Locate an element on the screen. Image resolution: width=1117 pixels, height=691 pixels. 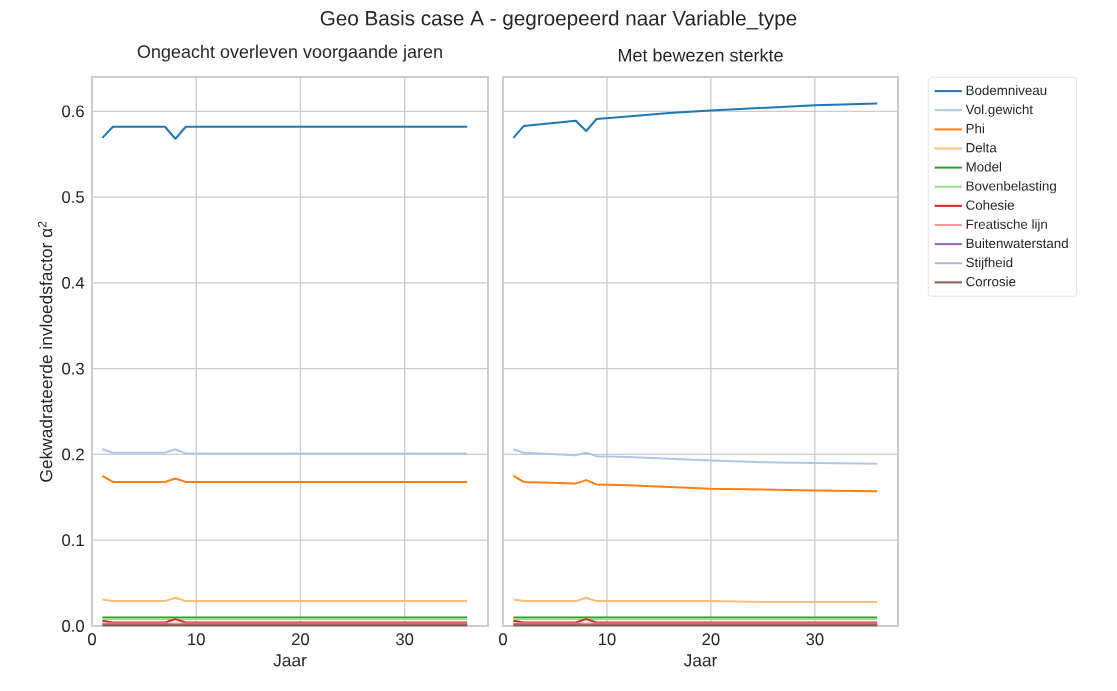
legend-label: Vol.gewicht is located at coordinates (999, 110).